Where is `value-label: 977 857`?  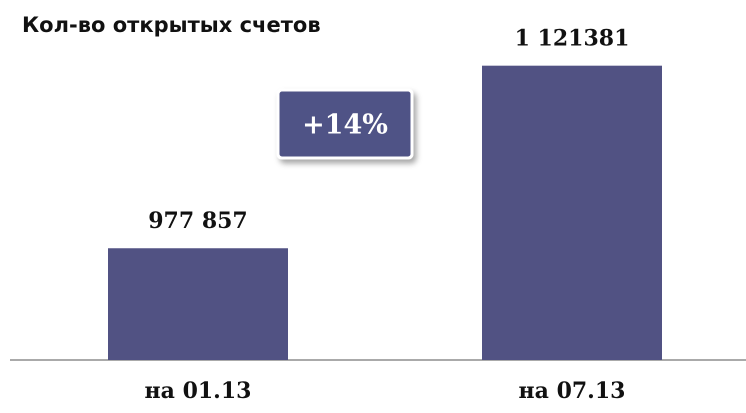 value-label: 977 857 is located at coordinates (198, 221).